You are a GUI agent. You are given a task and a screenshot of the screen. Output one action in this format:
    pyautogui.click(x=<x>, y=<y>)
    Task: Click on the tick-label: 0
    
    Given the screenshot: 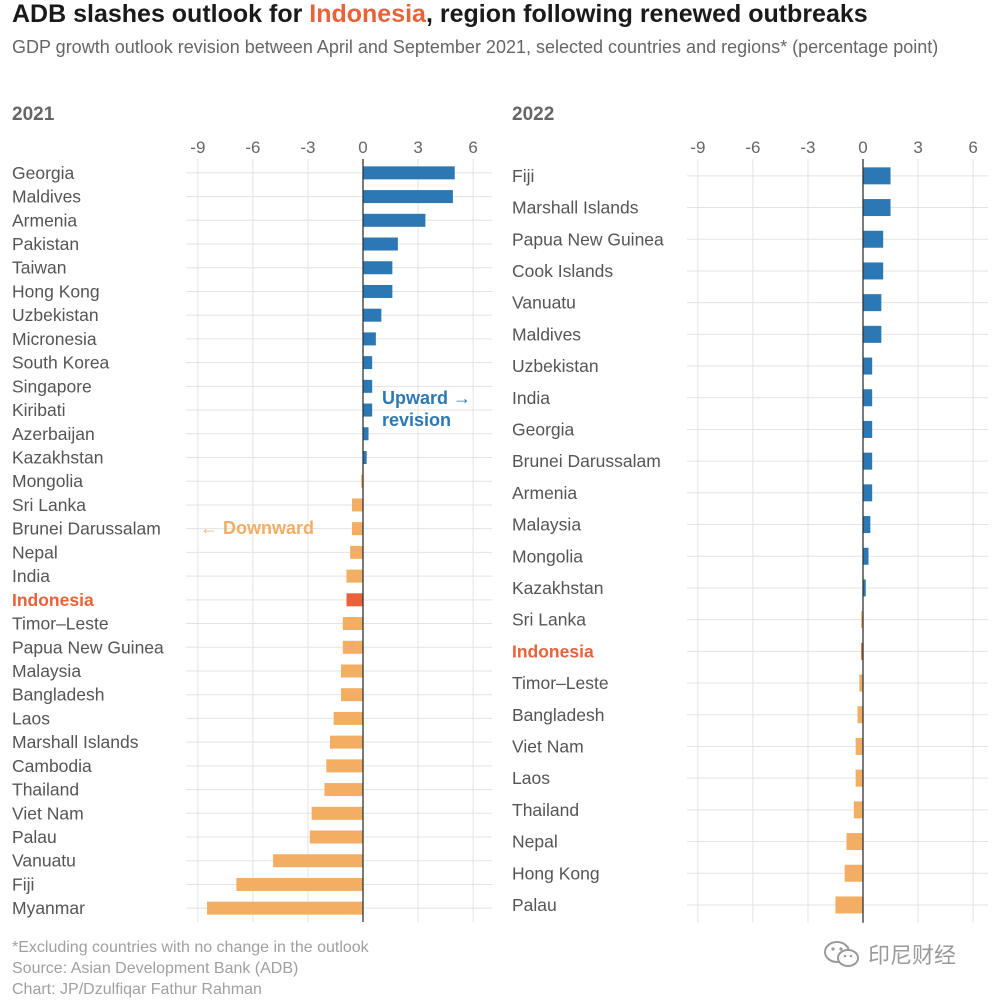 What is the action you would take?
    pyautogui.click(x=862, y=147)
    